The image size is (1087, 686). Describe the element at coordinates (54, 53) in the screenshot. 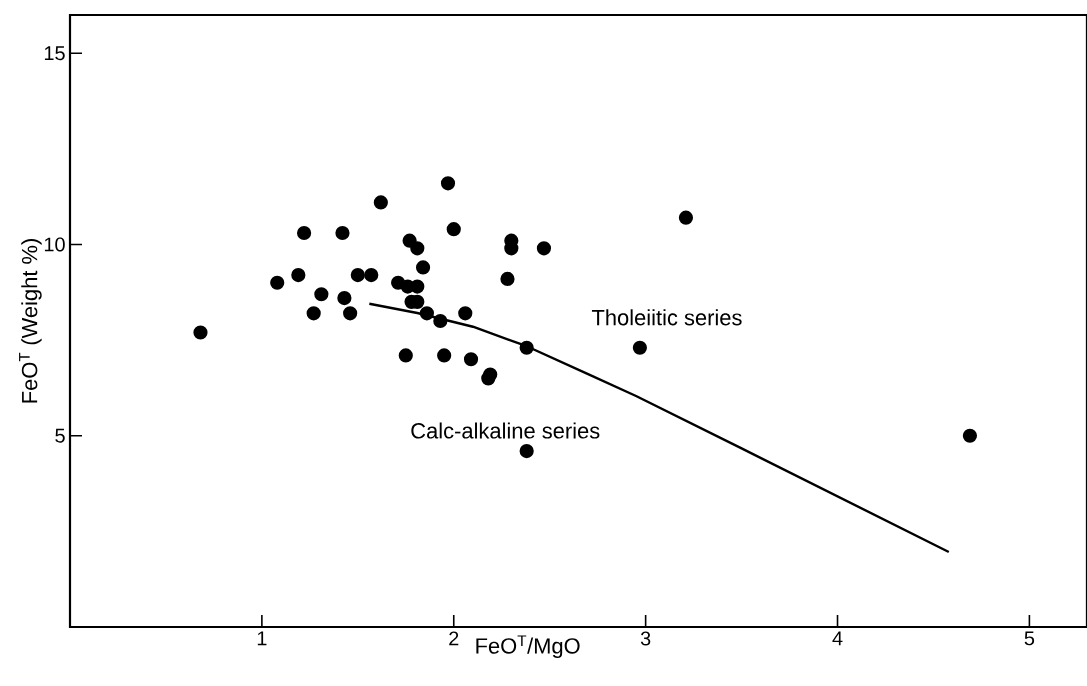

I see `y-tick-label: 15` at that location.